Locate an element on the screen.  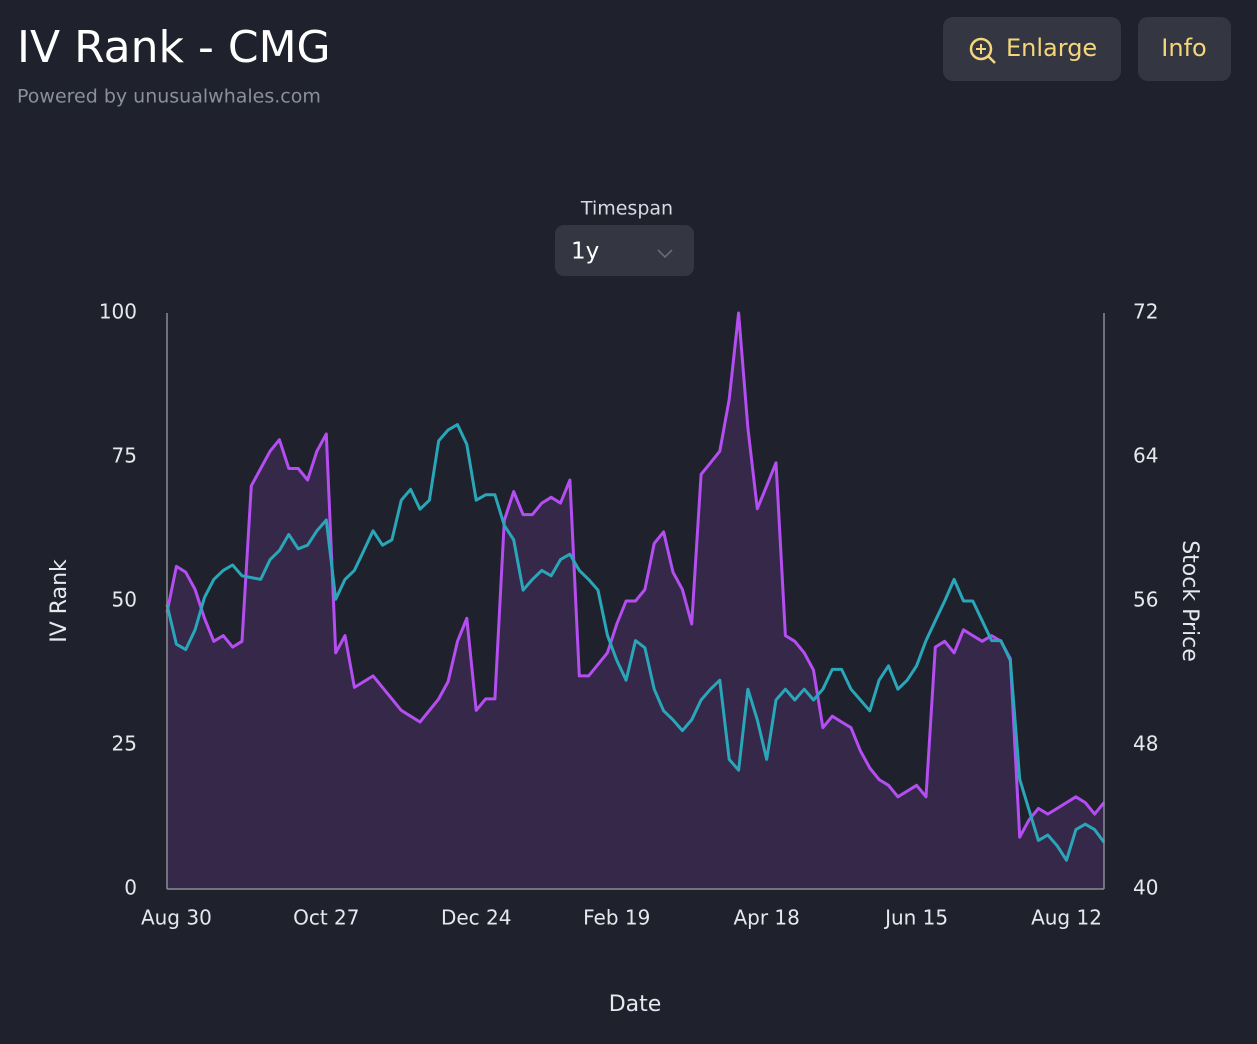
y-tick-label: 50 is located at coordinates (124, 600).